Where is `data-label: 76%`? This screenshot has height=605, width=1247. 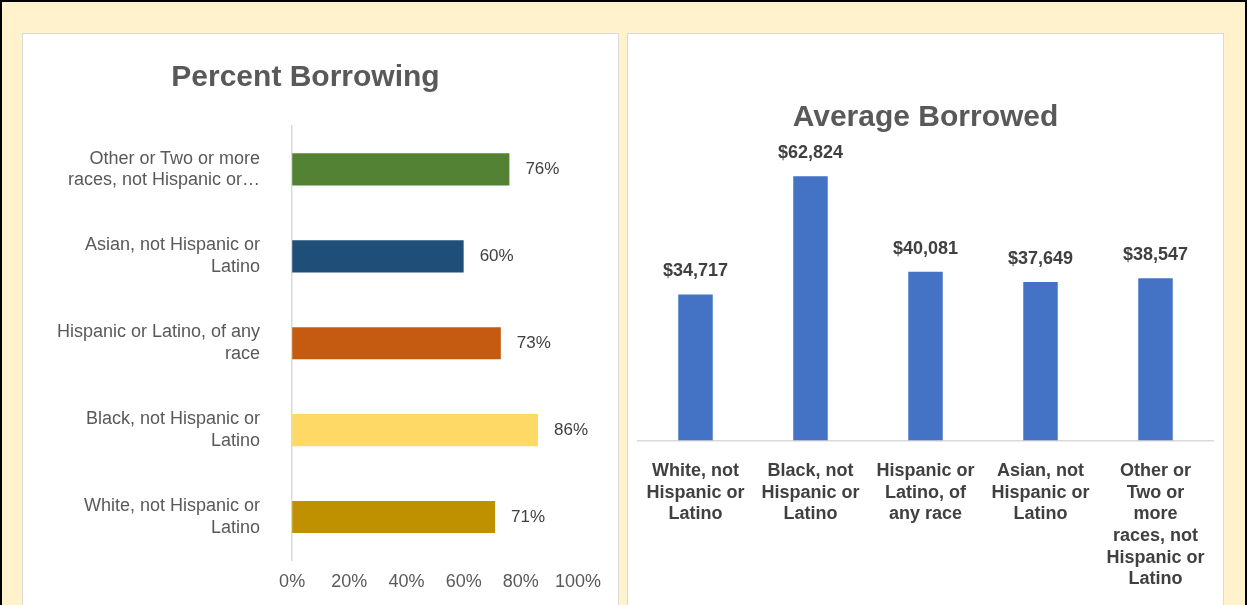 data-label: 76% is located at coordinates (542, 169).